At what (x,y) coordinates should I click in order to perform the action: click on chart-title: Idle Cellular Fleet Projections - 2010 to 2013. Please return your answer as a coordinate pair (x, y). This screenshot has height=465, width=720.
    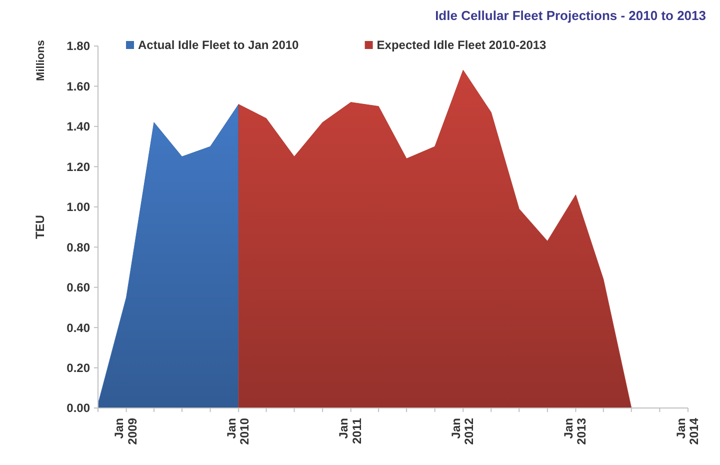
    Looking at the image, I should click on (570, 15).